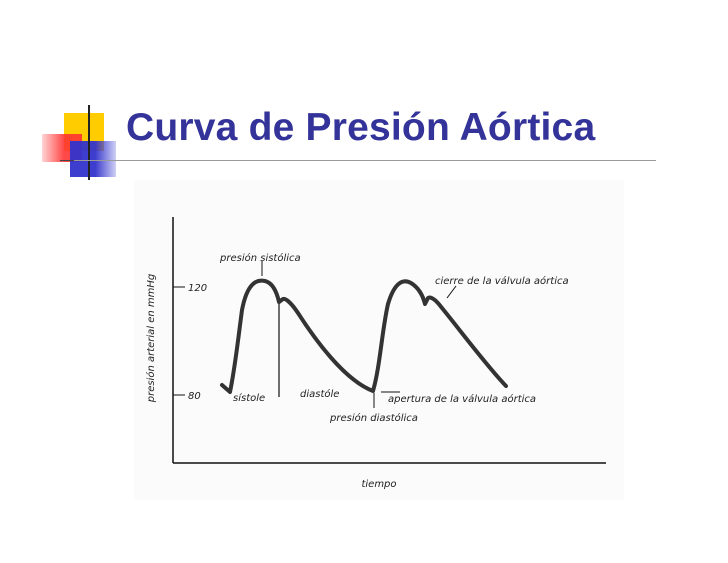 The width and height of the screenshot is (728, 563). What do you see at coordinates (89, 142) in the screenshot?
I see `vertical-line-decoration` at bounding box center [89, 142].